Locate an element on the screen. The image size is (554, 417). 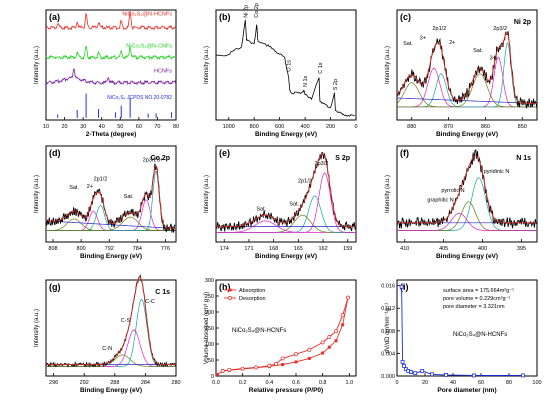
x-tick-label: 200 is located at coordinates (330, 127).